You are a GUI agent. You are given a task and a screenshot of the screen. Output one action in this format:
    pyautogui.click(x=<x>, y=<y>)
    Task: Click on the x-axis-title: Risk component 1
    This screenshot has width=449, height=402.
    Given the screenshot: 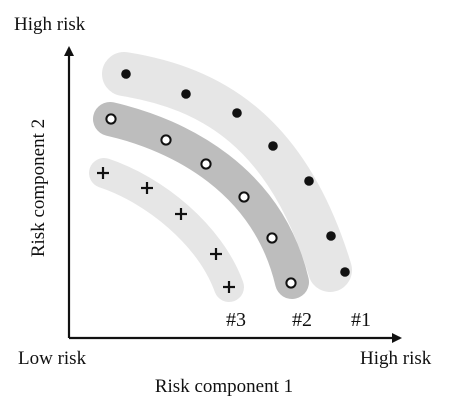 What is the action you would take?
    pyautogui.click(x=224, y=386)
    